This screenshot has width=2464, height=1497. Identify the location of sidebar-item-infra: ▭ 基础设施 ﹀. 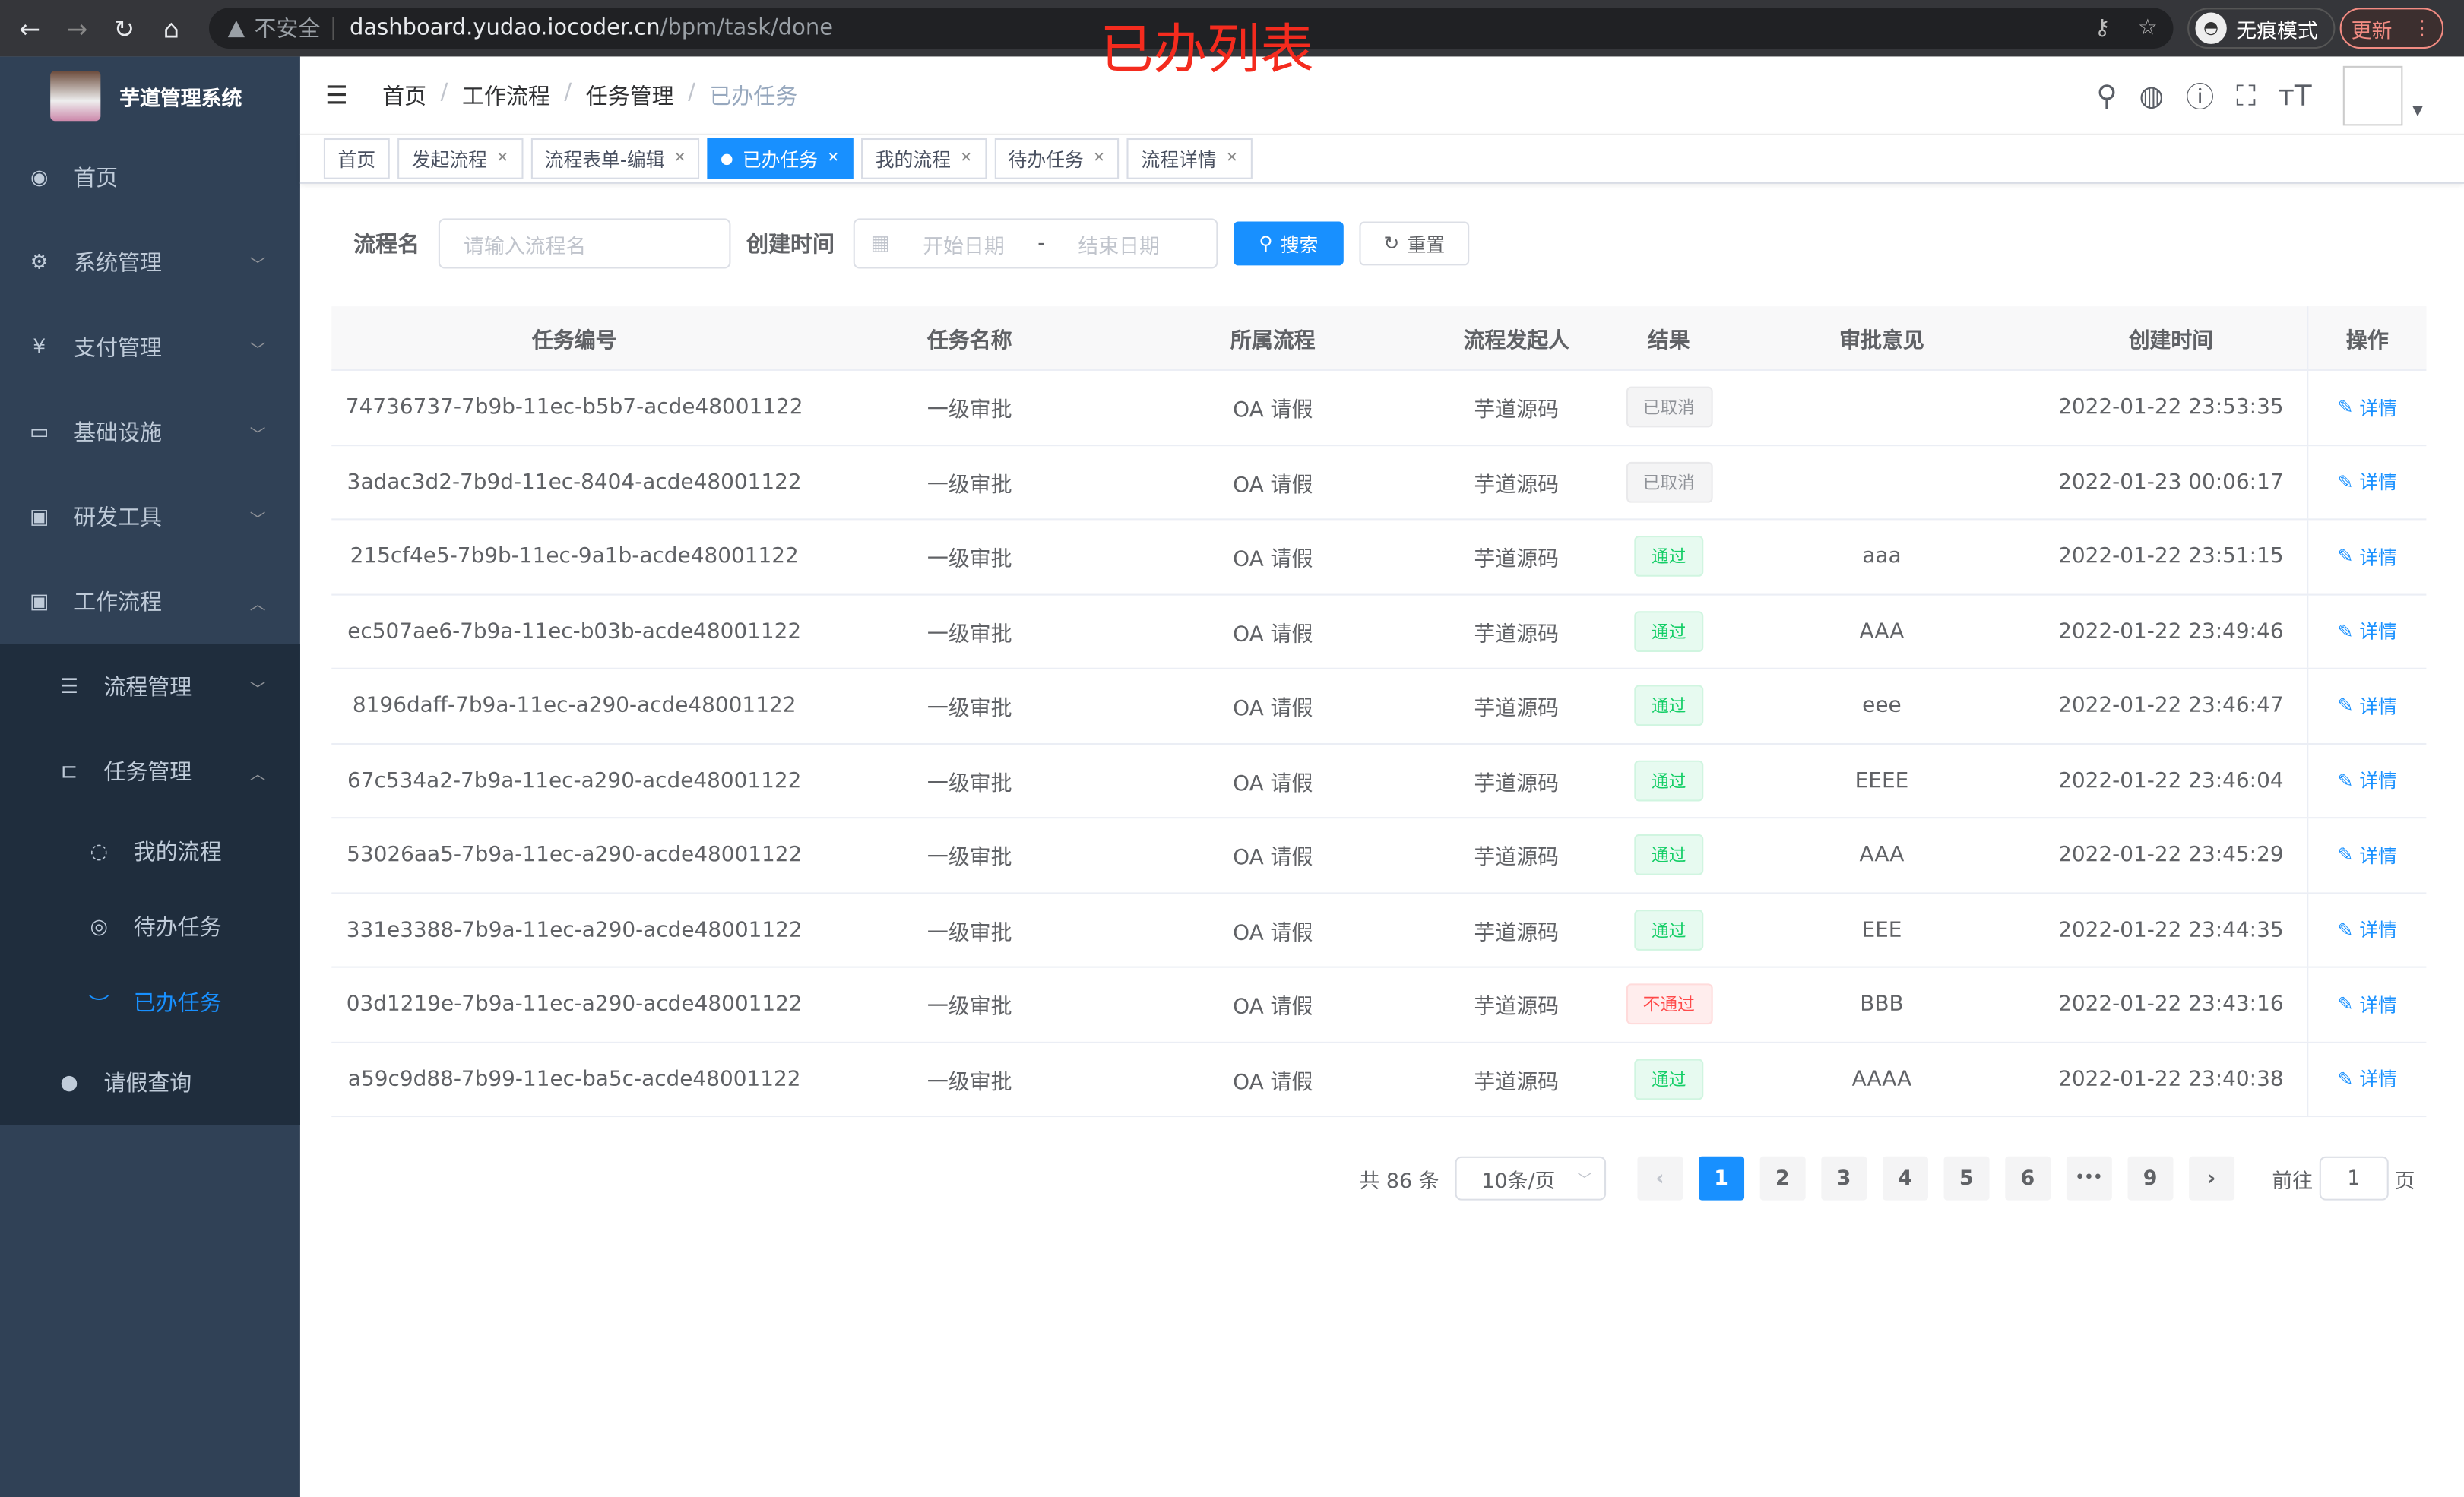
(150, 432).